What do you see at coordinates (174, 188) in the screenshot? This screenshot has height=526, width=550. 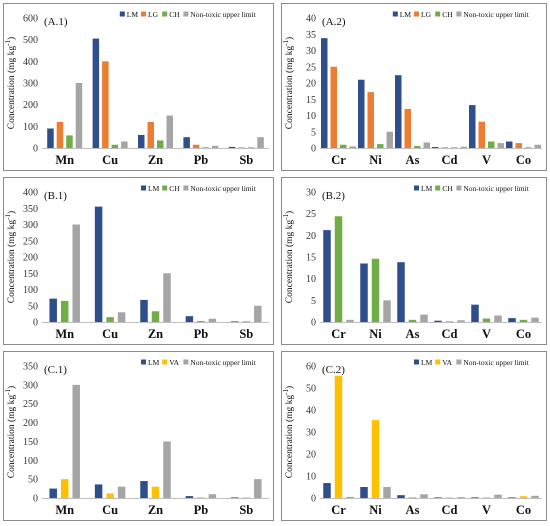 I see `chart-b1-legend-ch: CH` at bounding box center [174, 188].